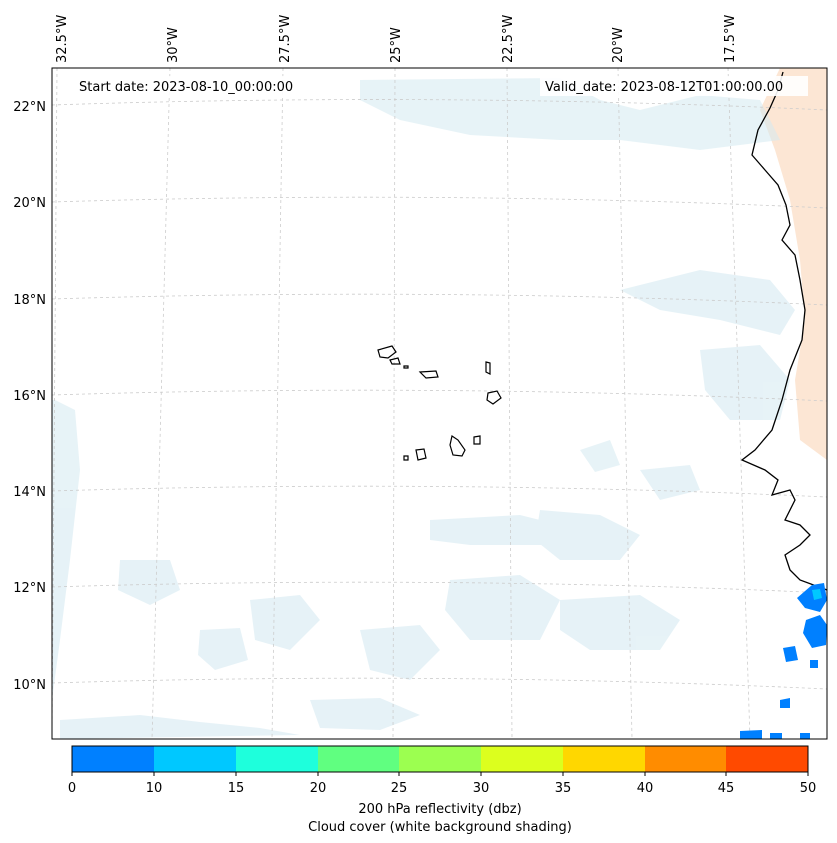  I want to click on start-date-text: Start date: 2023-08-10_00:00:00, so click(186, 87).